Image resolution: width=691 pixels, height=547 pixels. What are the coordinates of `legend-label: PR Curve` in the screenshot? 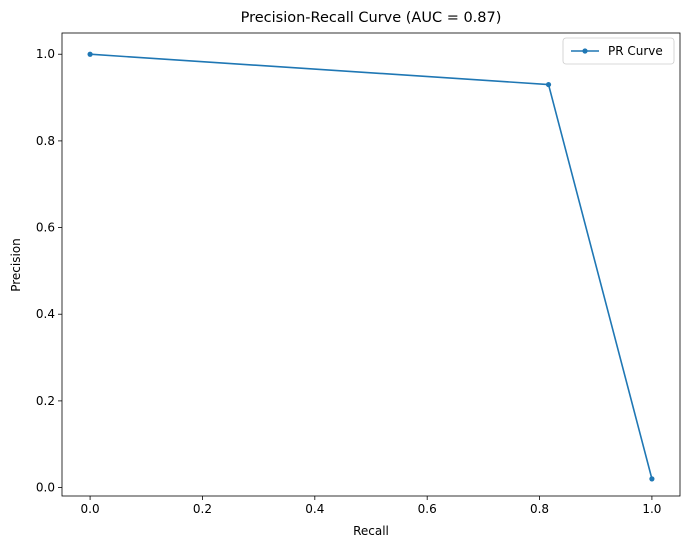 It's located at (635, 51).